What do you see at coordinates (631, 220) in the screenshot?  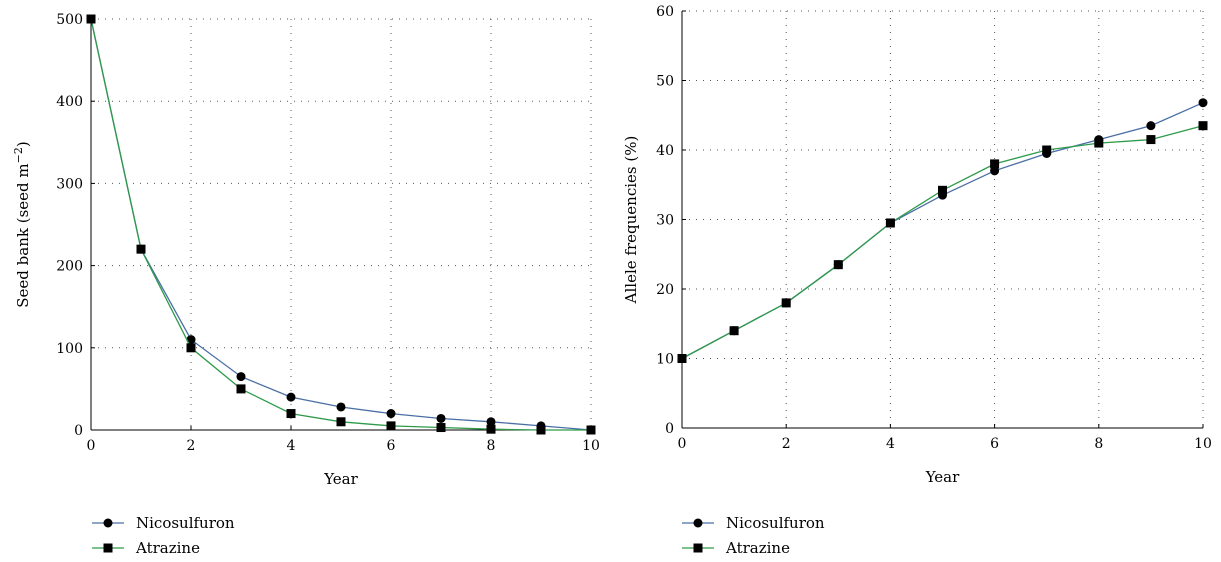 I see `y-axis-label: Allele frequencies (%)` at bounding box center [631, 220].